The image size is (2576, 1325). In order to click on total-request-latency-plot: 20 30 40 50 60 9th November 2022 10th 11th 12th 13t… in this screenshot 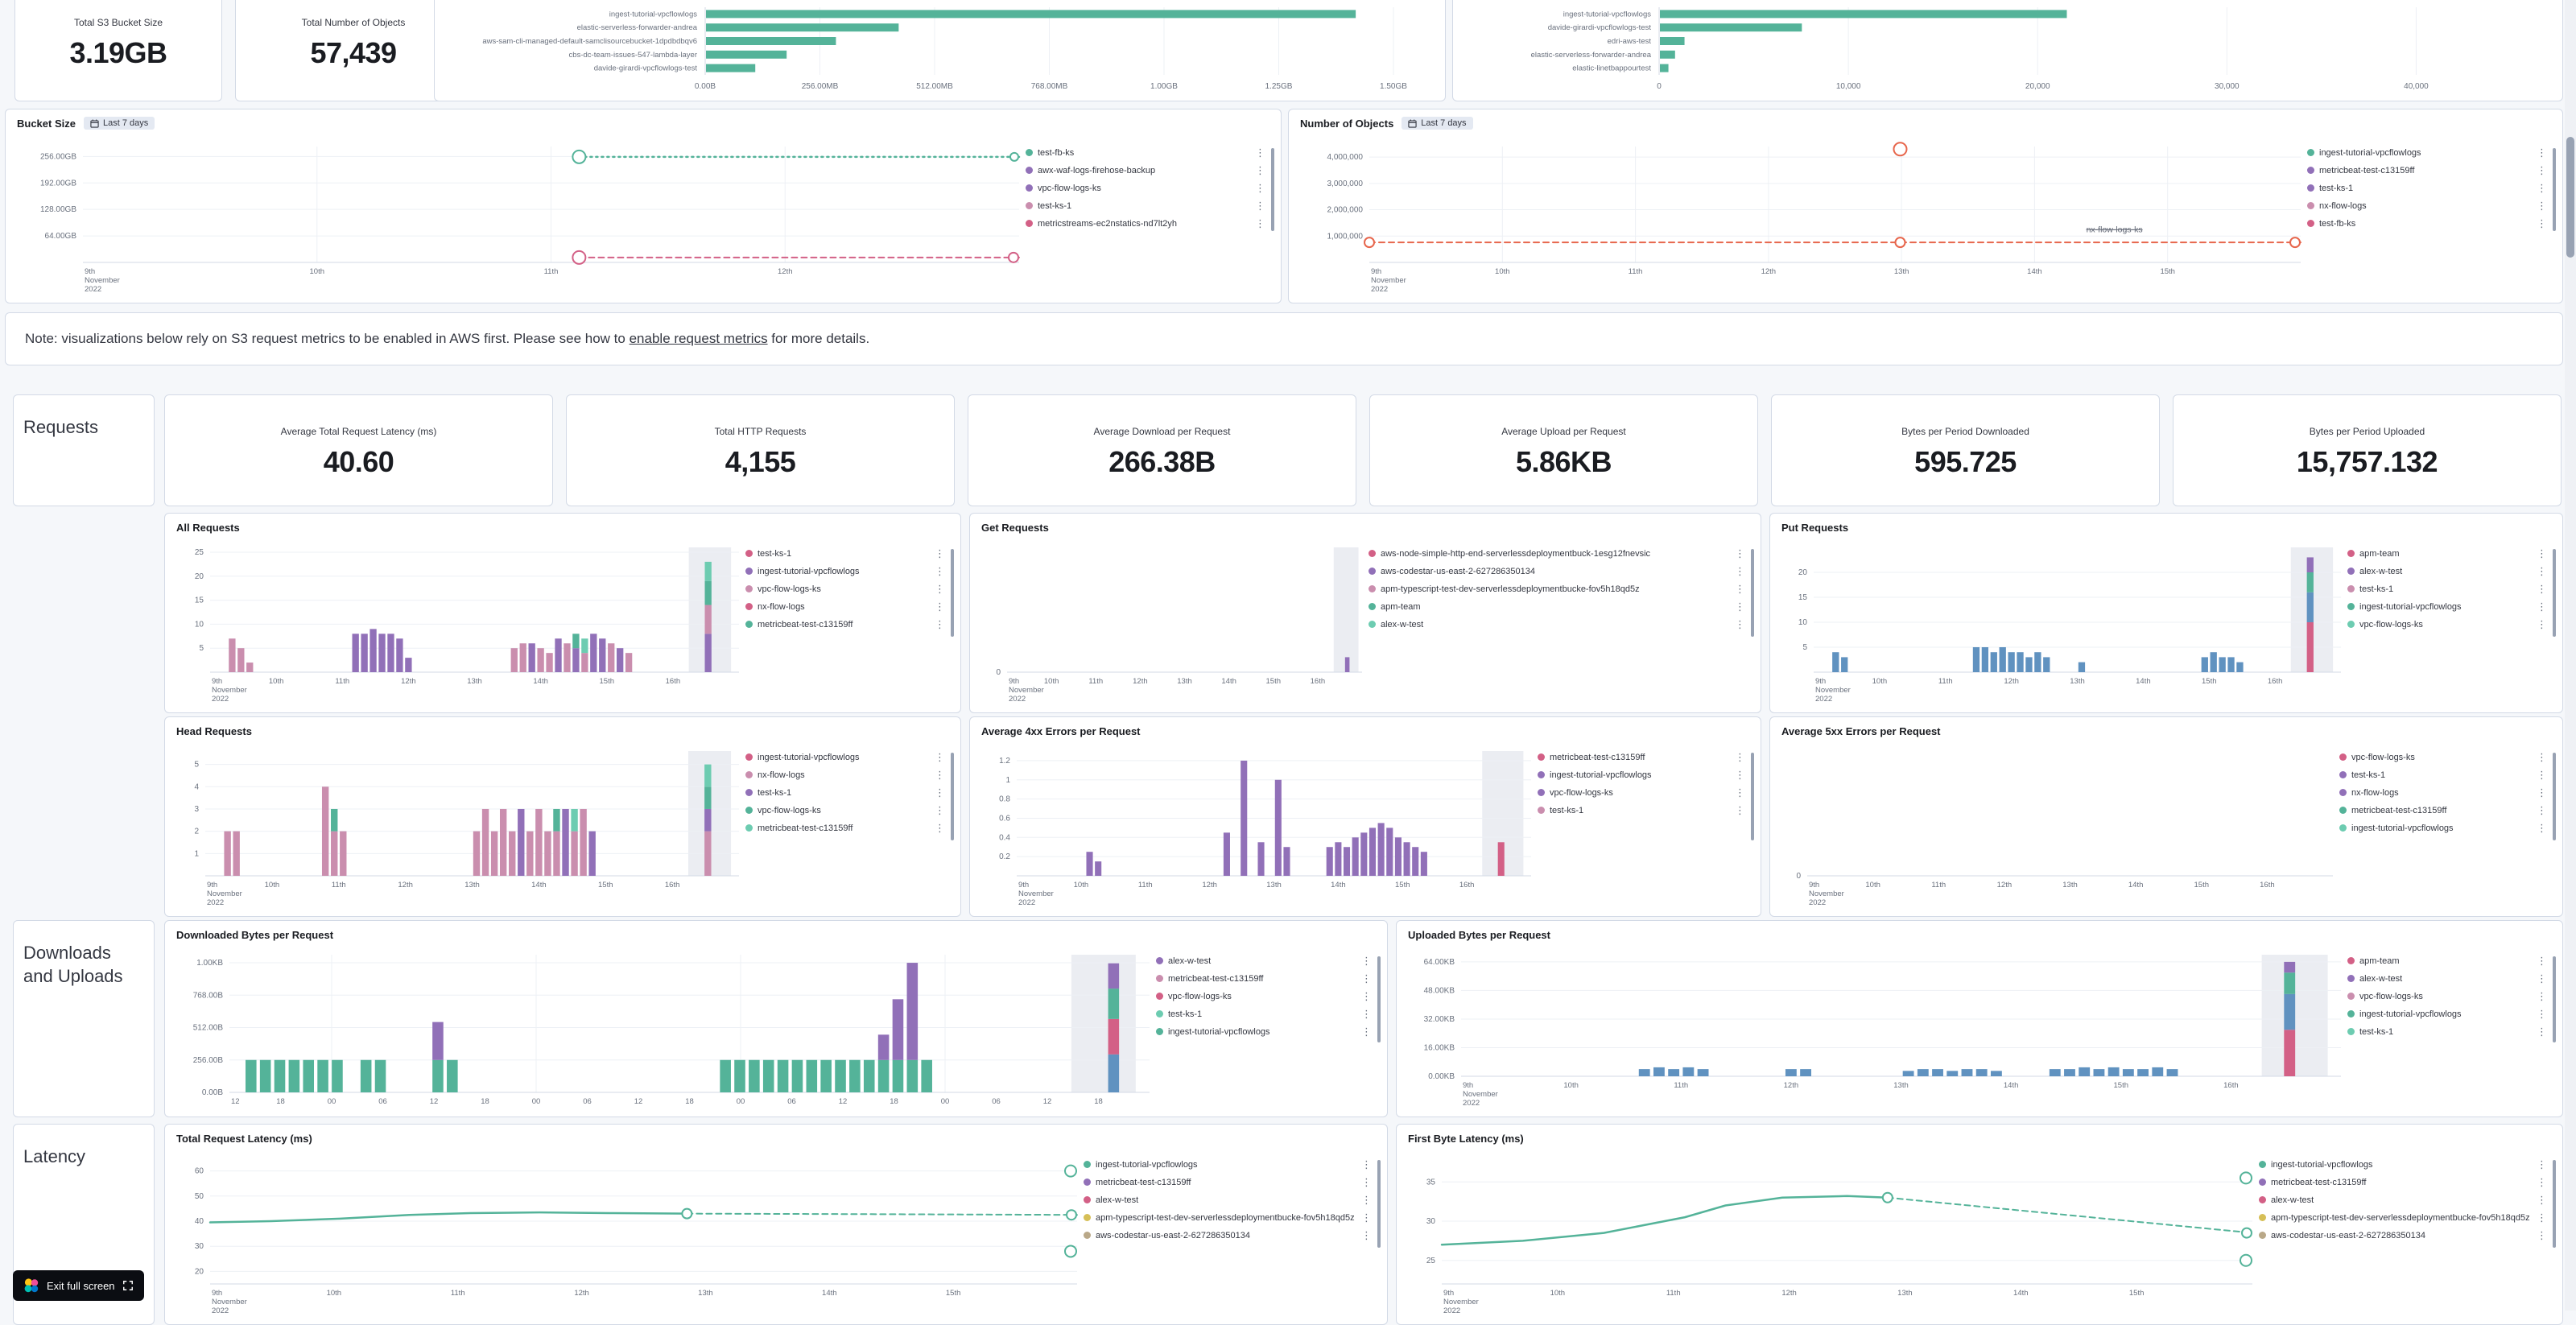, I will do `click(628, 1237)`.